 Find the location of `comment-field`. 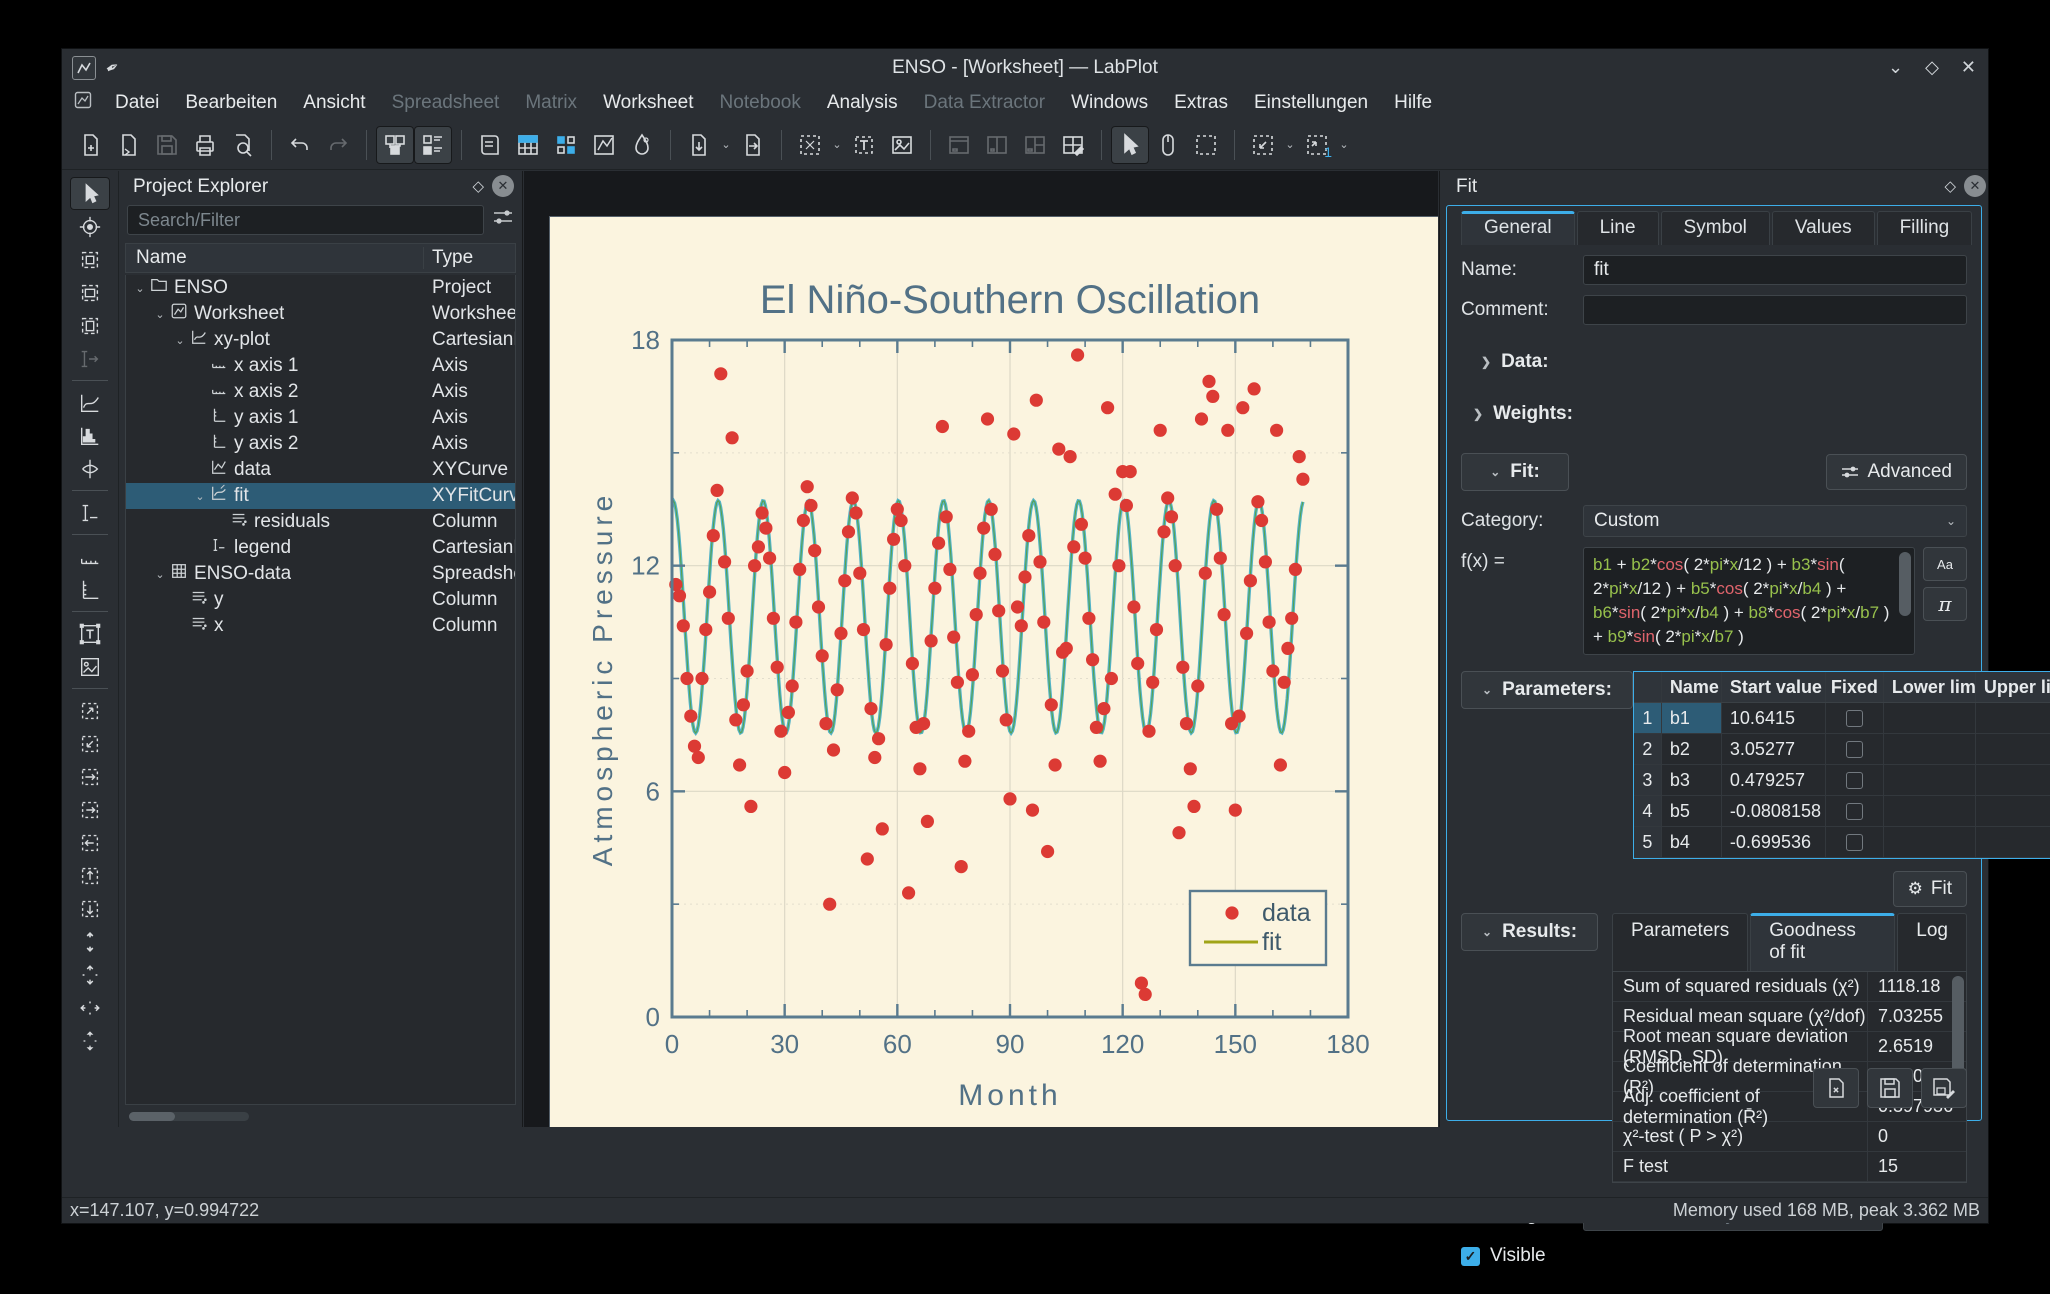

comment-field is located at coordinates (1775, 310).